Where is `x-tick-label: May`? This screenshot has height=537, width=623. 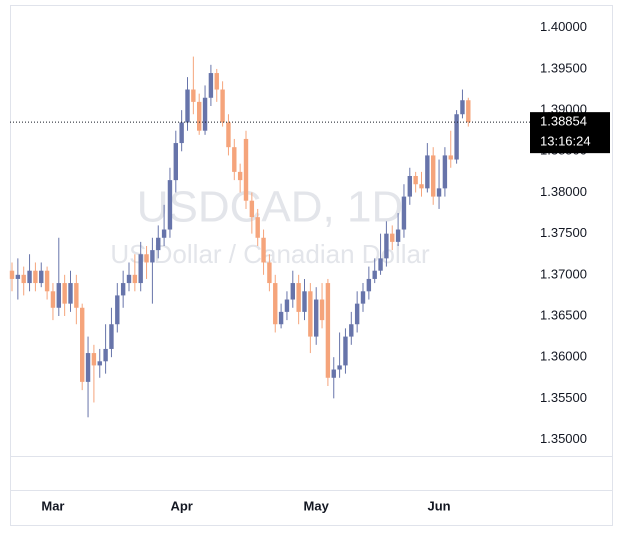 x-tick-label: May is located at coordinates (317, 505).